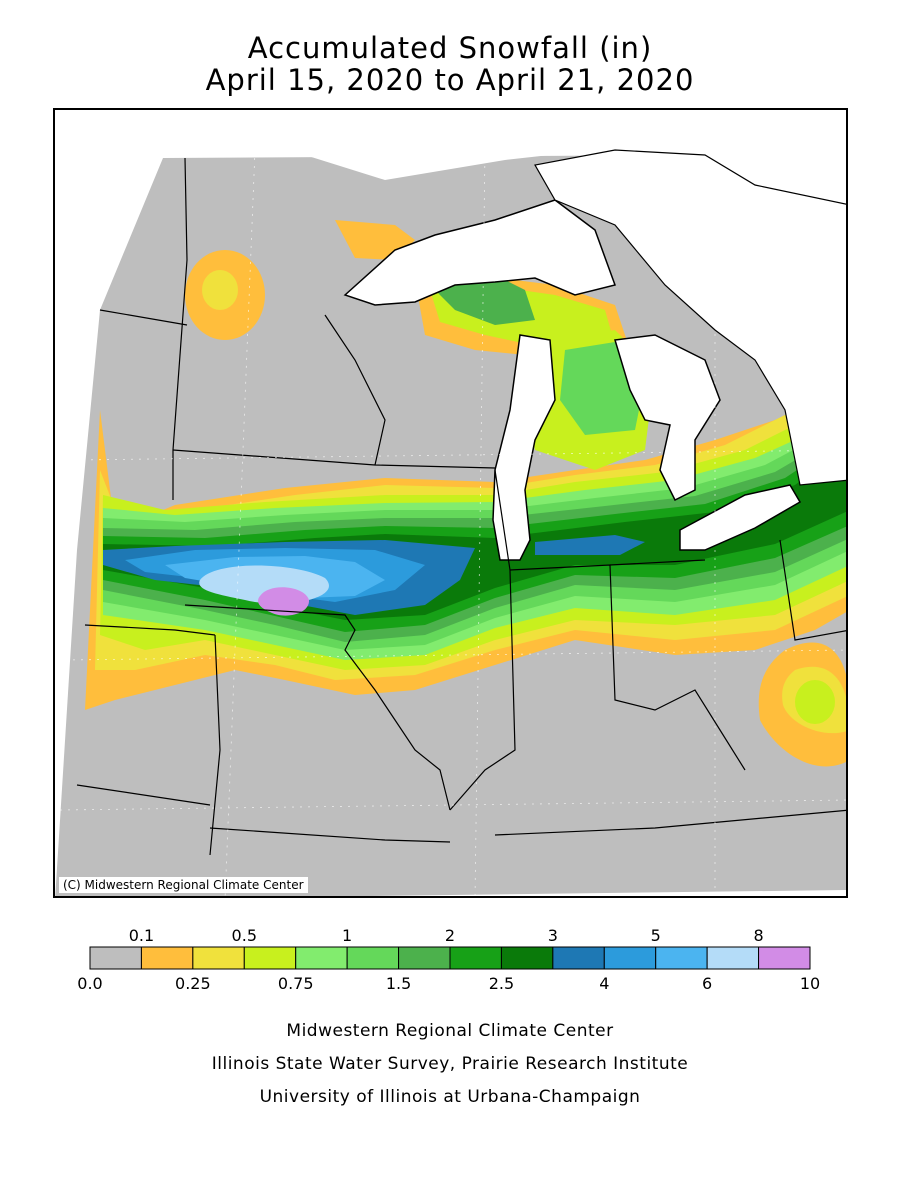  I want to click on band-3-east, so click(590, 545).